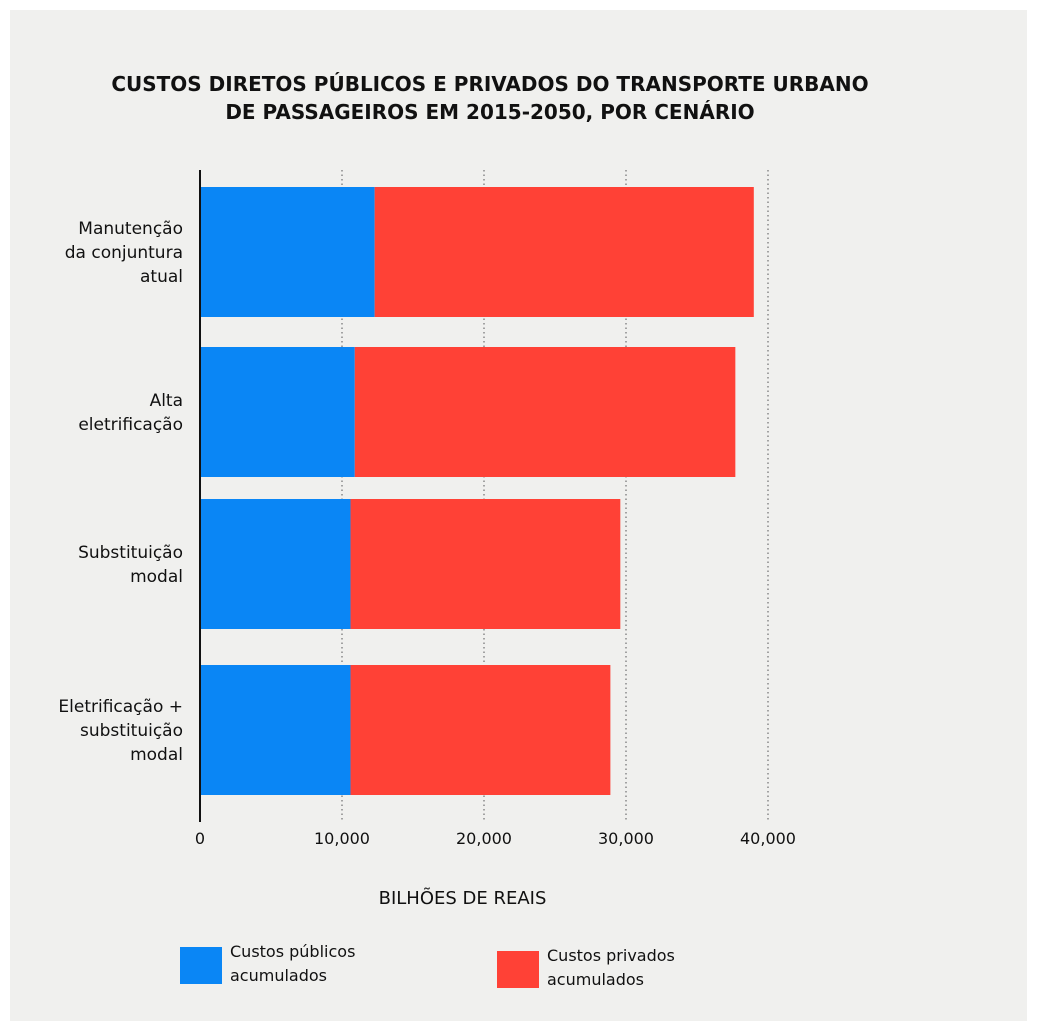 The height and width of the screenshot is (1034, 1039). Describe the element at coordinates (462, 898) in the screenshot. I see `x-axis-label: BILHÕES DE REAIS` at that location.